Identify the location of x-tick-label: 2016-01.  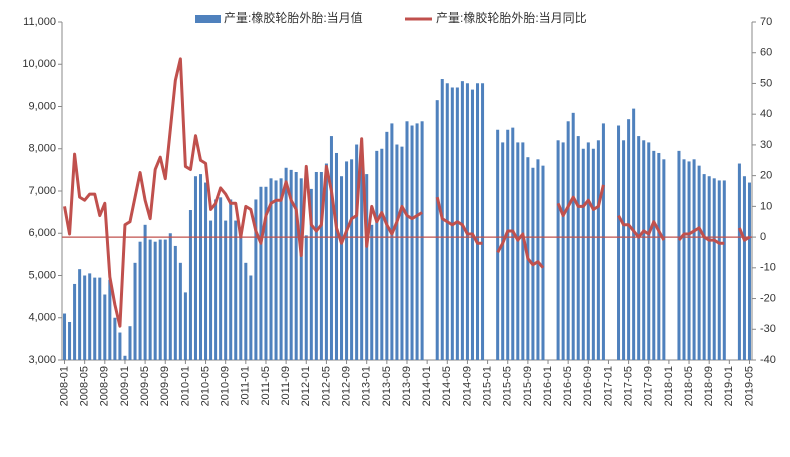
(548, 386).